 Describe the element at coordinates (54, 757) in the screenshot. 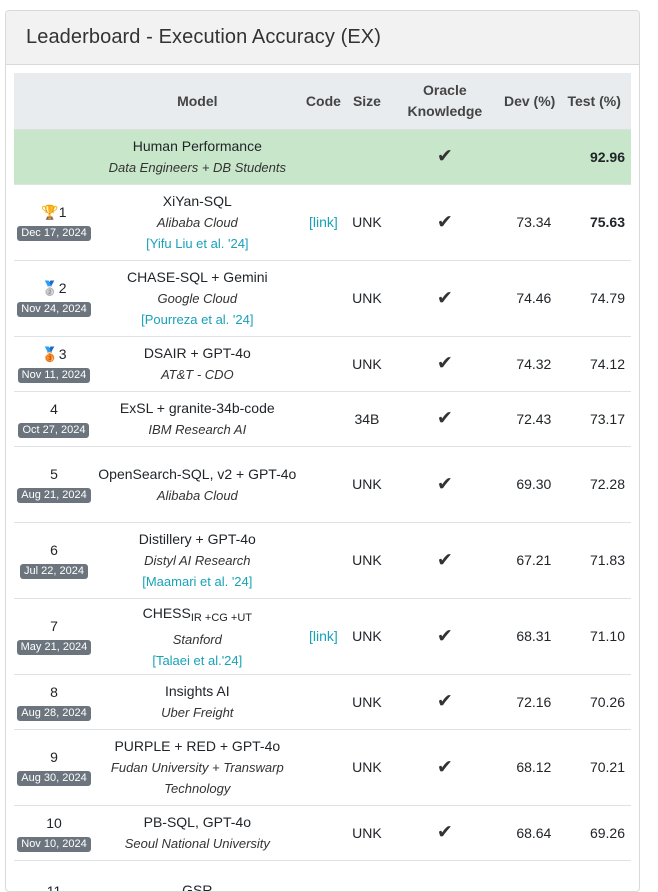

I see `rank-number: 9` at that location.